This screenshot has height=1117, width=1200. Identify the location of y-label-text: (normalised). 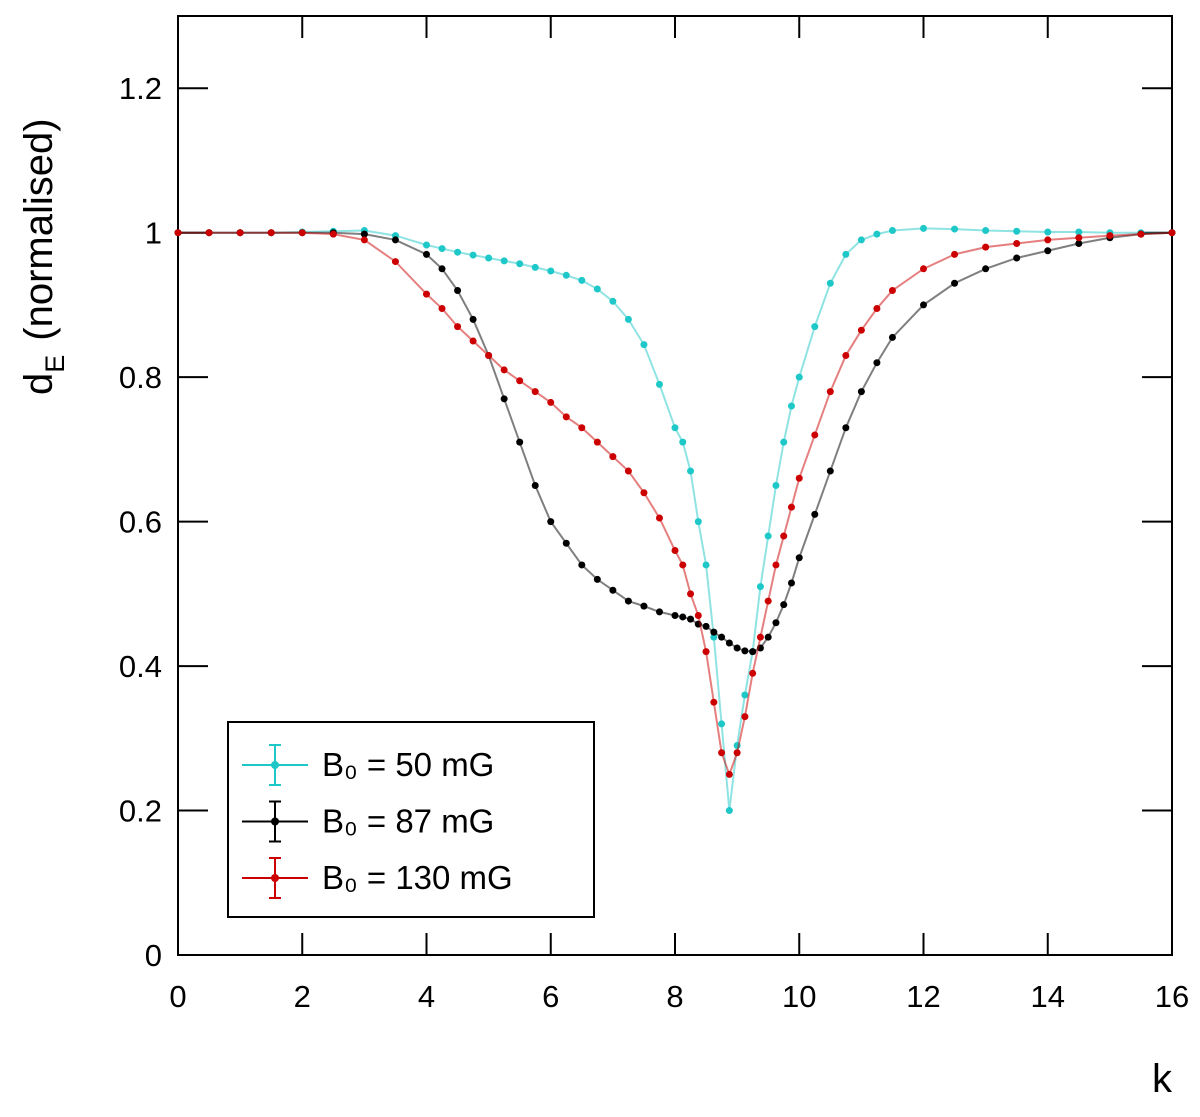
(39, 229).